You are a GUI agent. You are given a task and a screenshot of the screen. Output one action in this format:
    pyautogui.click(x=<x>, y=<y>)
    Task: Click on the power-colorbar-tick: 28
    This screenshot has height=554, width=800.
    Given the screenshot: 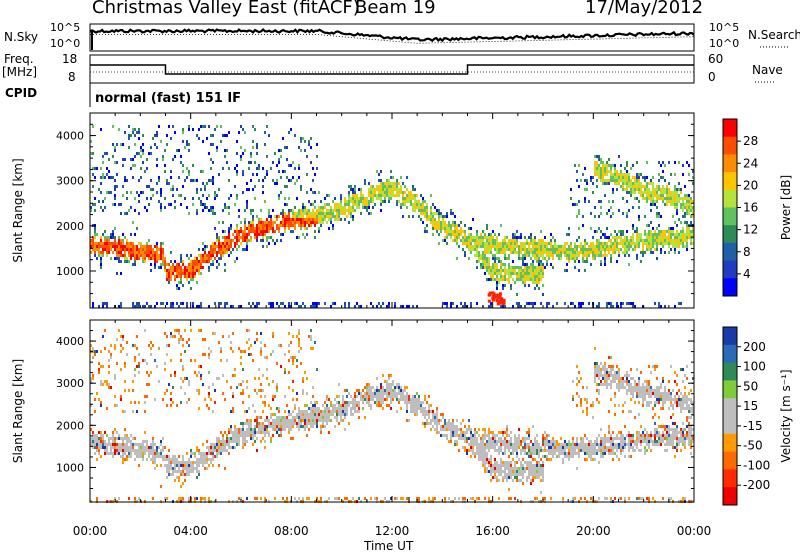 What is the action you would take?
    pyautogui.click(x=750, y=141)
    